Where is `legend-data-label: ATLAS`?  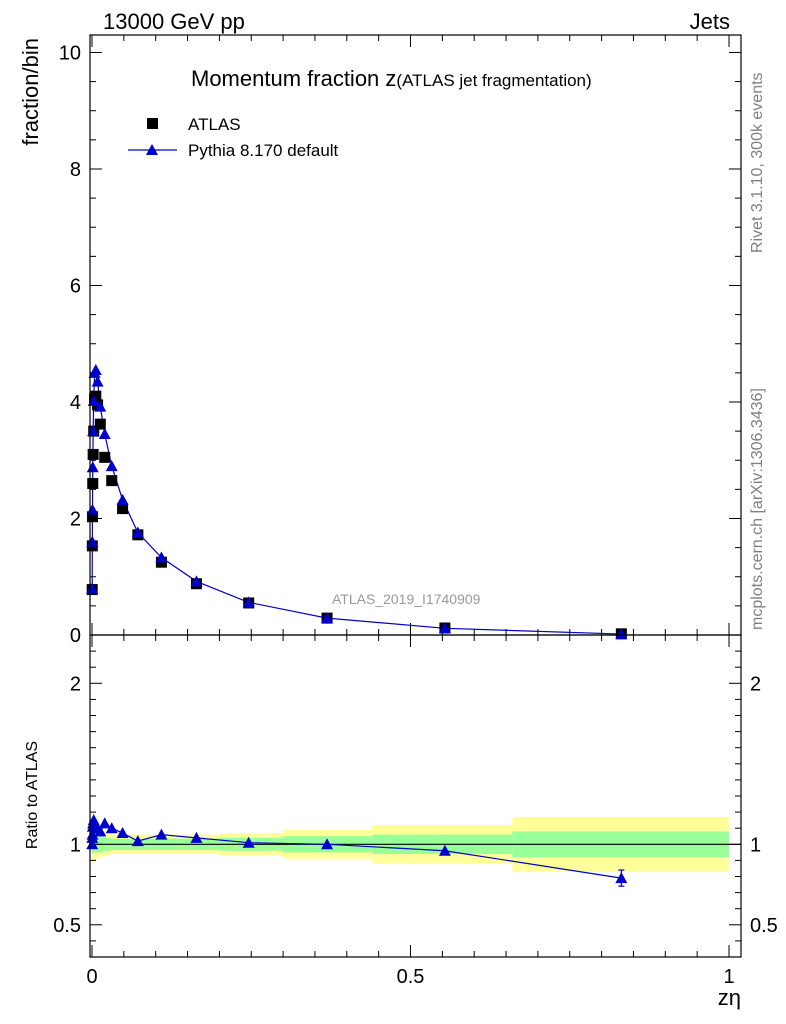 legend-data-label: ATLAS is located at coordinates (214, 124).